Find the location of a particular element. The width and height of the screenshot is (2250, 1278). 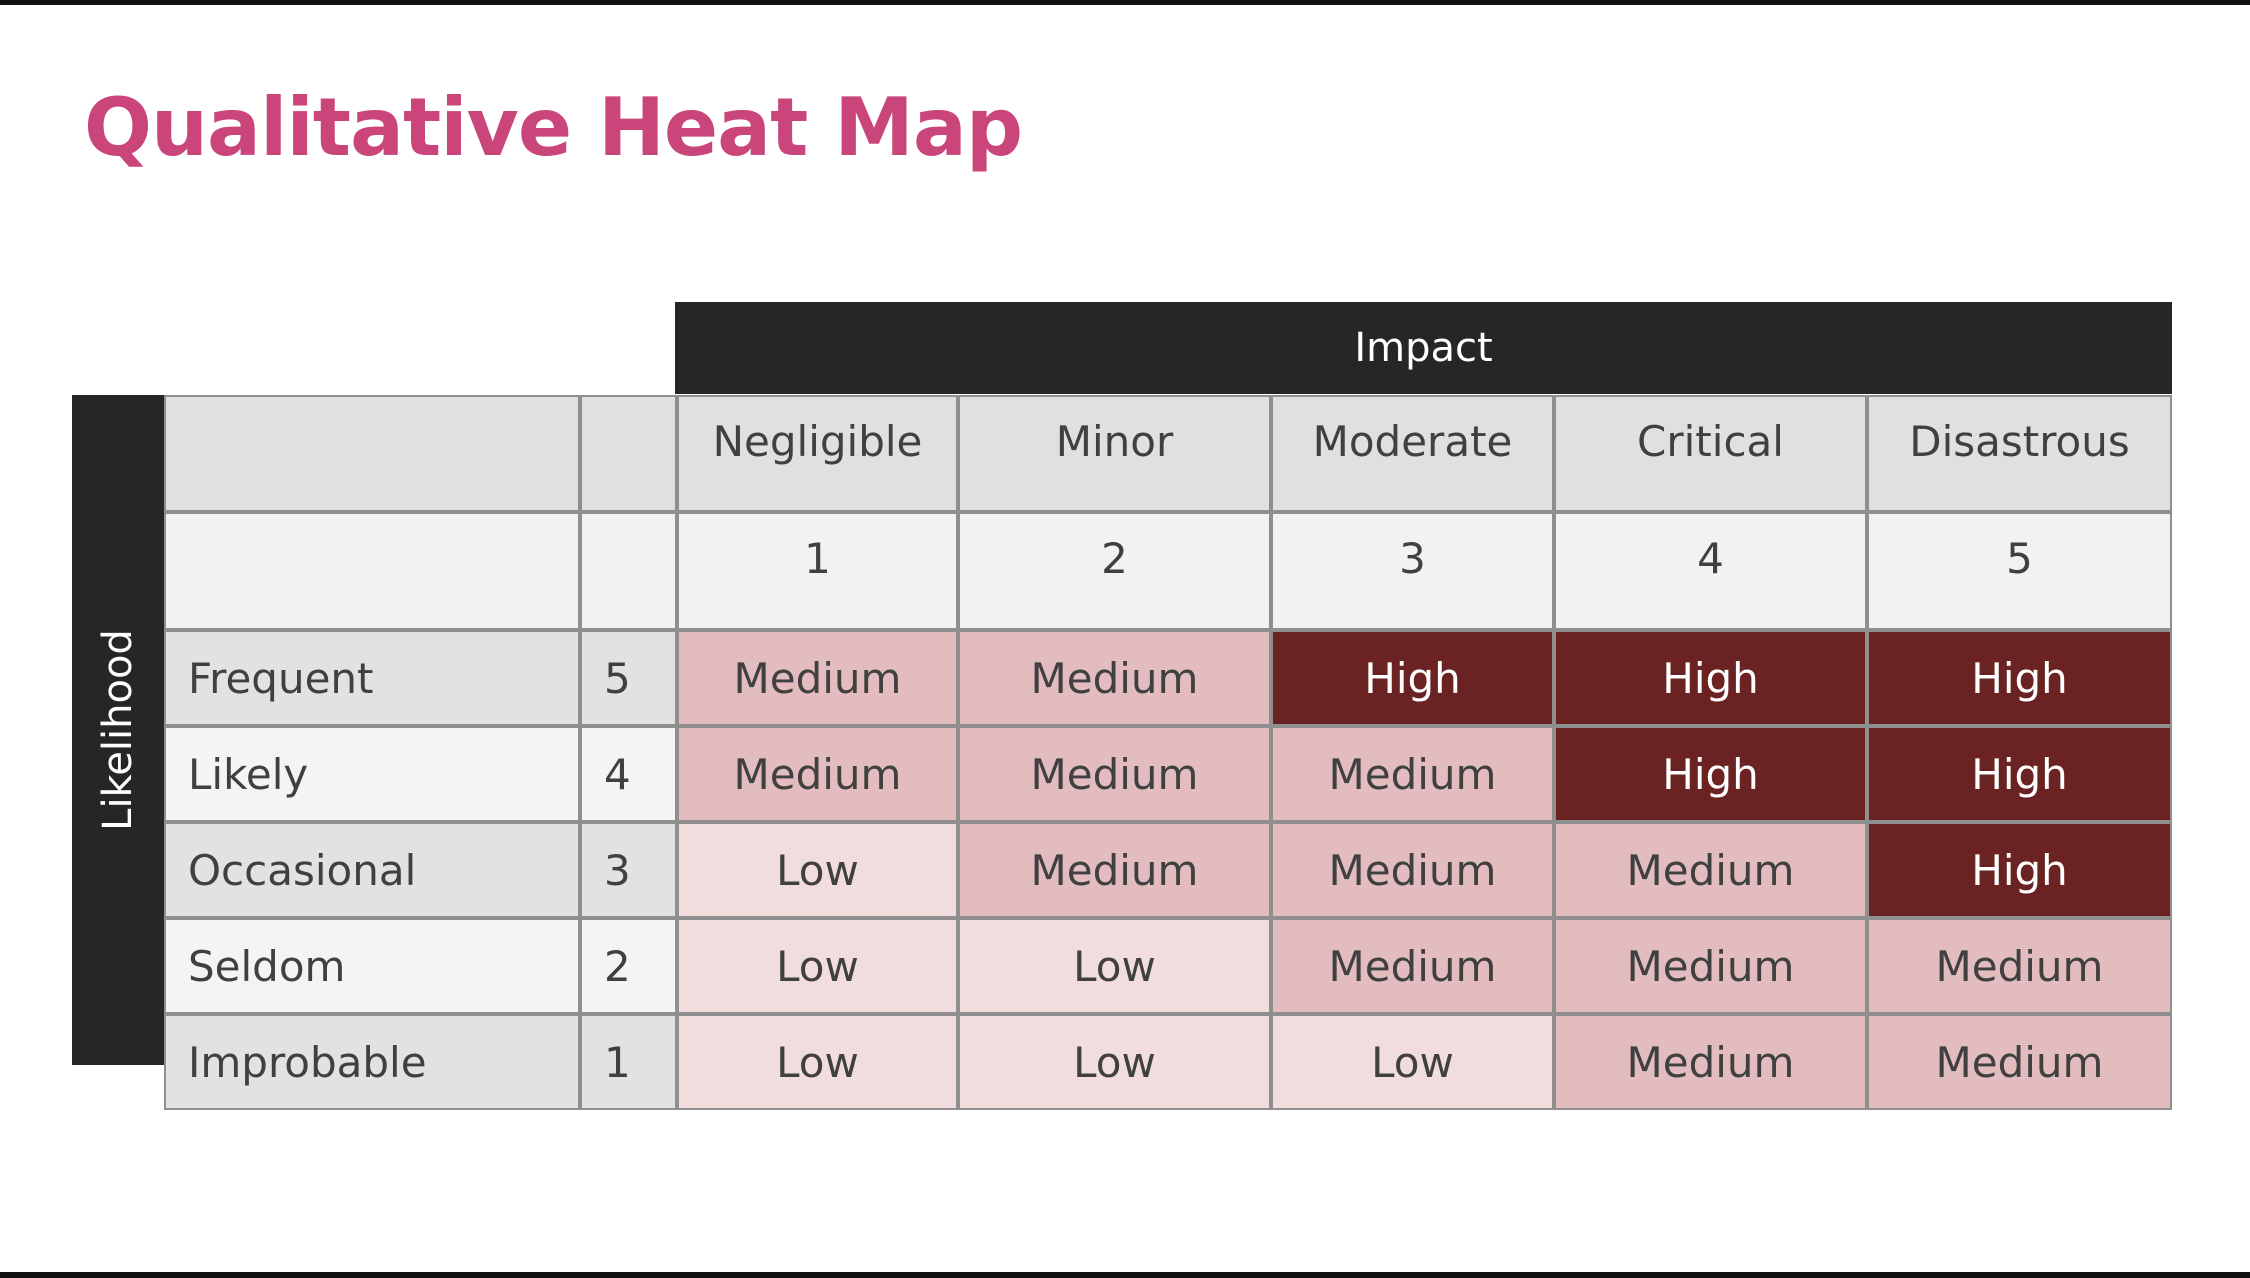

likelihood-row-score: 5 is located at coordinates (628, 678).